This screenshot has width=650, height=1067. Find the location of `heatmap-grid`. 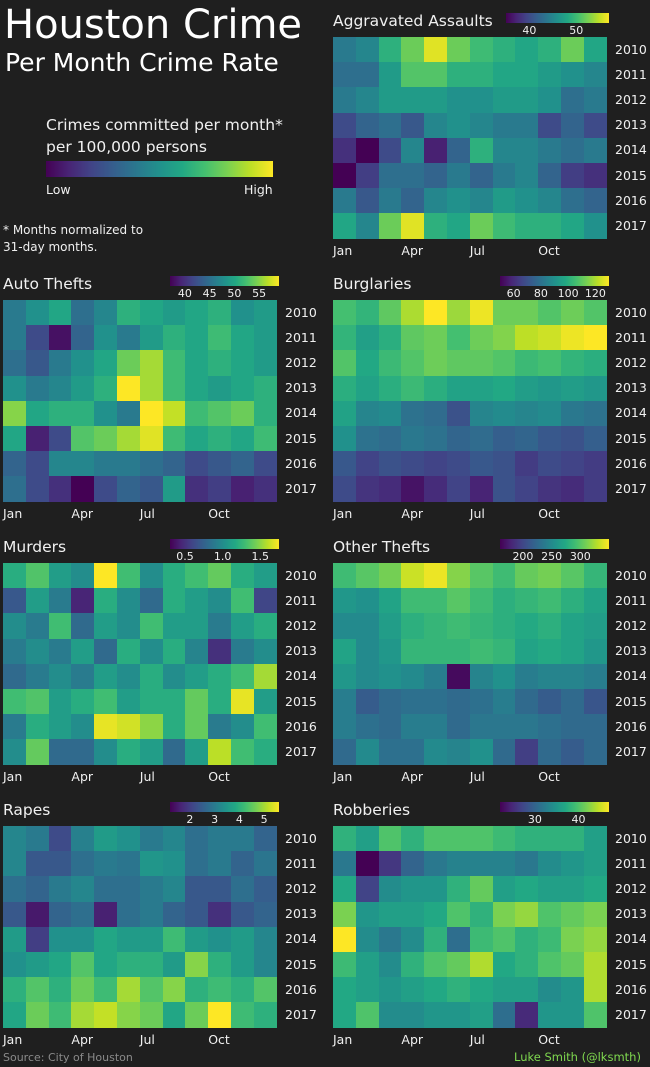

heatmap-grid is located at coordinates (470, 927).